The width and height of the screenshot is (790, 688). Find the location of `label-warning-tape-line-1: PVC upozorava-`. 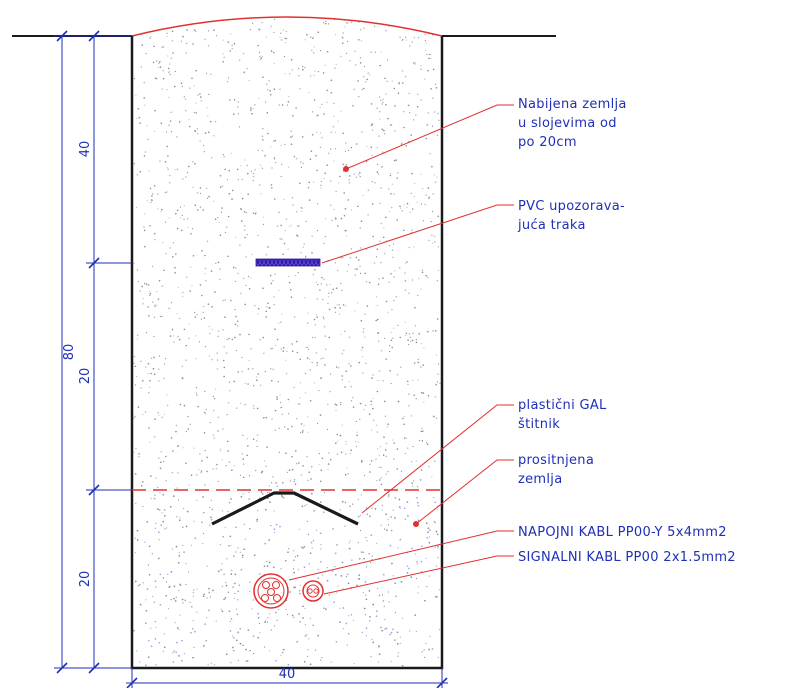

label-warning-tape-line-1: PVC upozorava- is located at coordinates (571, 206).